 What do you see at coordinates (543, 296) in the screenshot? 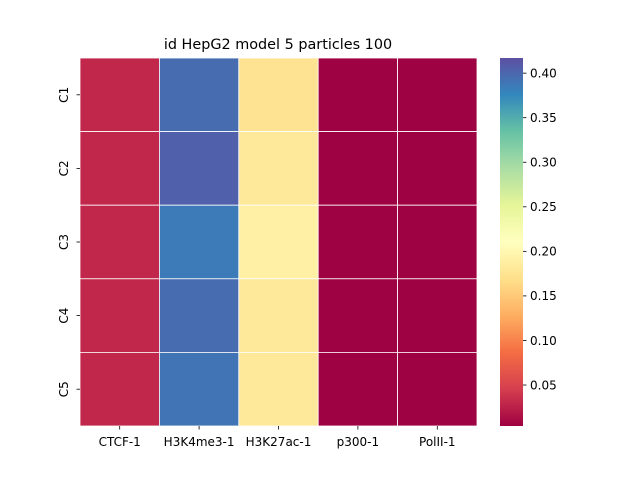
I see `colorbar-tick-label: 0.15` at bounding box center [543, 296].